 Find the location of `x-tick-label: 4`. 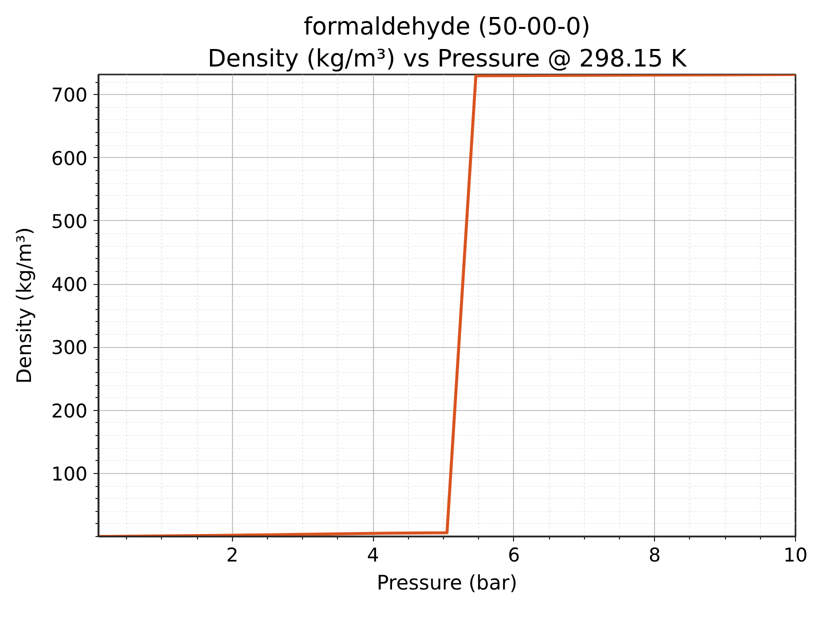

x-tick-label: 4 is located at coordinates (373, 555).